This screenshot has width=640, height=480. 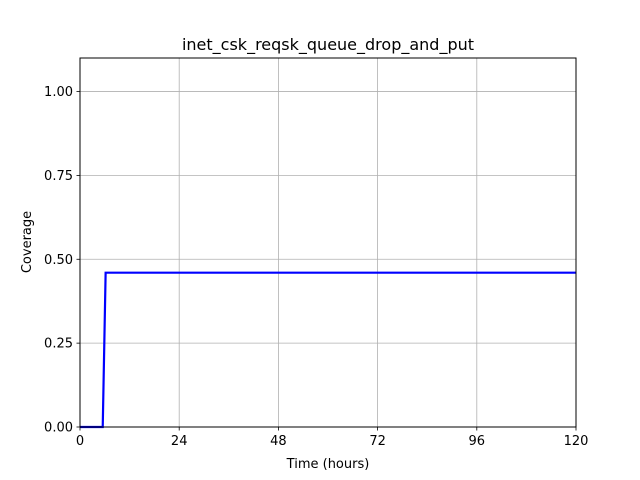 I want to click on x-tick-label: 0, so click(x=80, y=441).